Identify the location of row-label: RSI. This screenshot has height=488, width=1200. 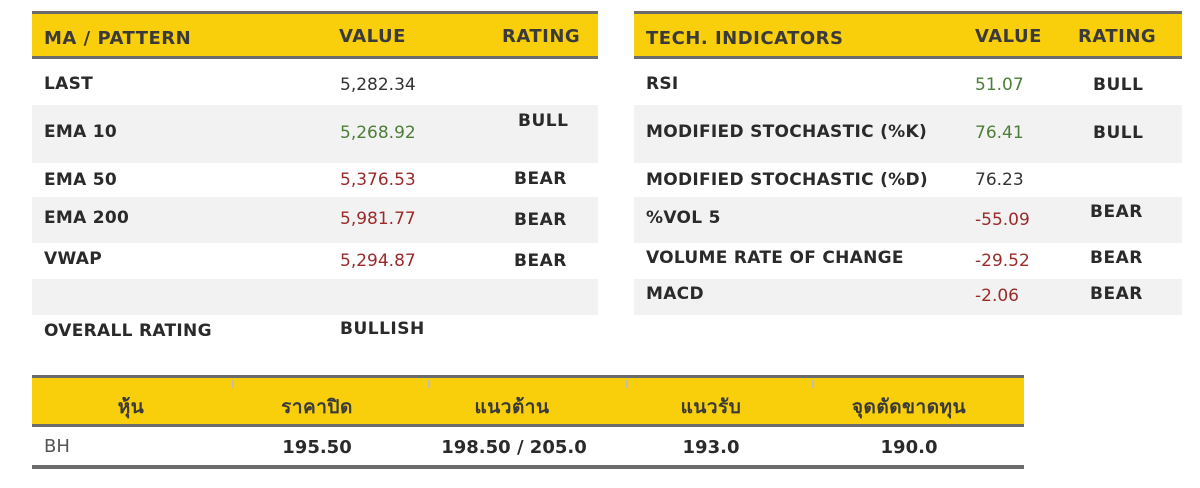
(662, 84).